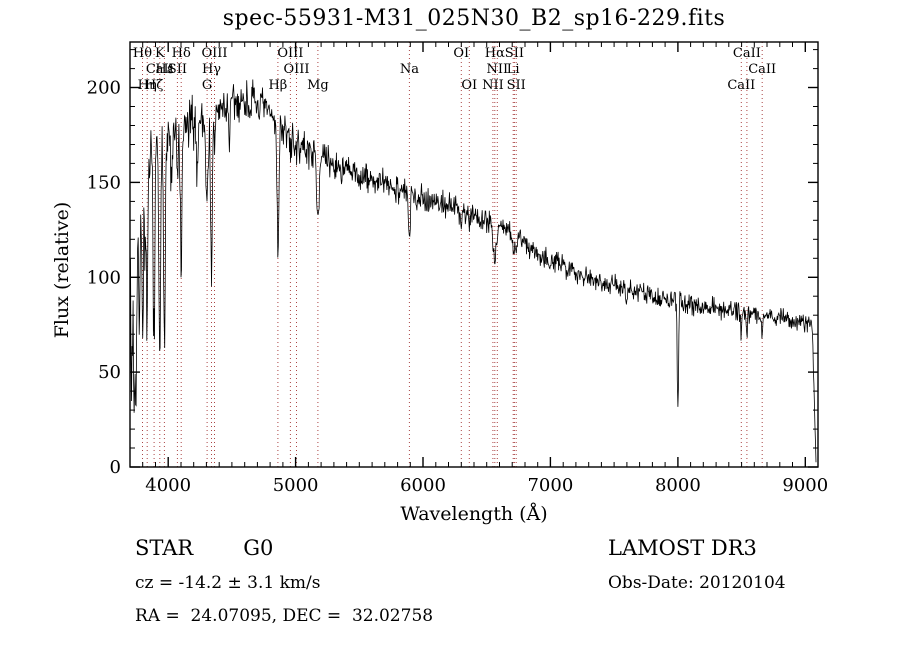  Describe the element at coordinates (318, 85) in the screenshot. I see `spectral-line-label: Mg` at that location.